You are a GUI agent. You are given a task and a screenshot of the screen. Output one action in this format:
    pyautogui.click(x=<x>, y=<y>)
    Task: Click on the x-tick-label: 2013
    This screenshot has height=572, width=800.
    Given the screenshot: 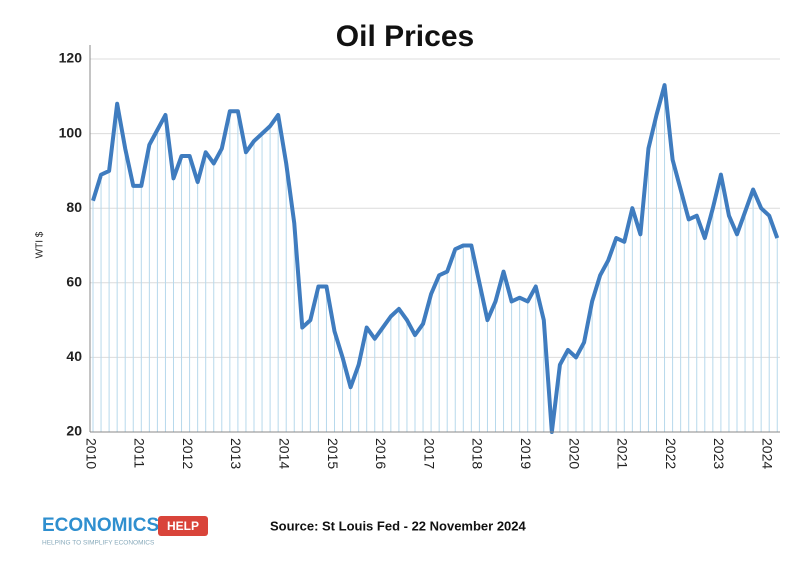 What is the action you would take?
    pyautogui.click(x=236, y=453)
    